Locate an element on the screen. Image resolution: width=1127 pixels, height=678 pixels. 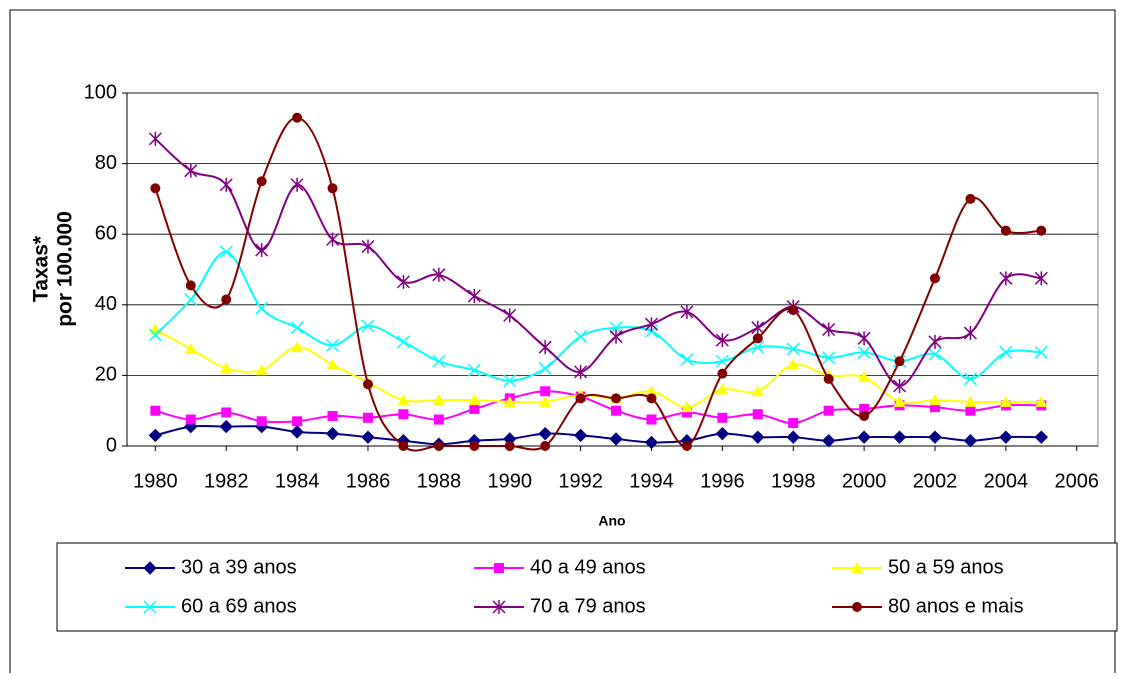
y-tick-label: 60 is located at coordinates (106, 233).